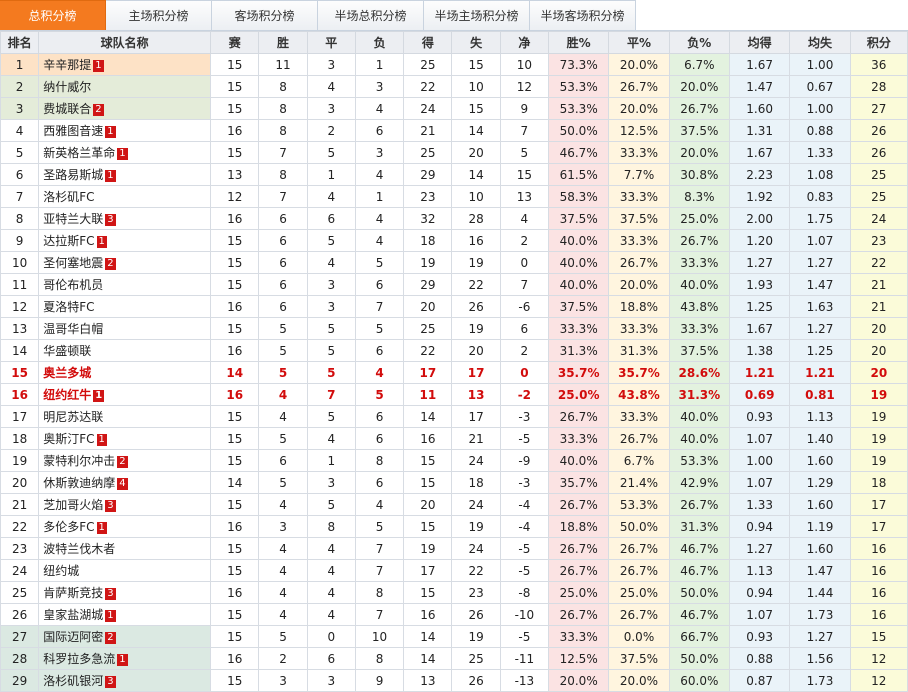  I want to click on team-name-link: 夏洛特FC, so click(69, 307).